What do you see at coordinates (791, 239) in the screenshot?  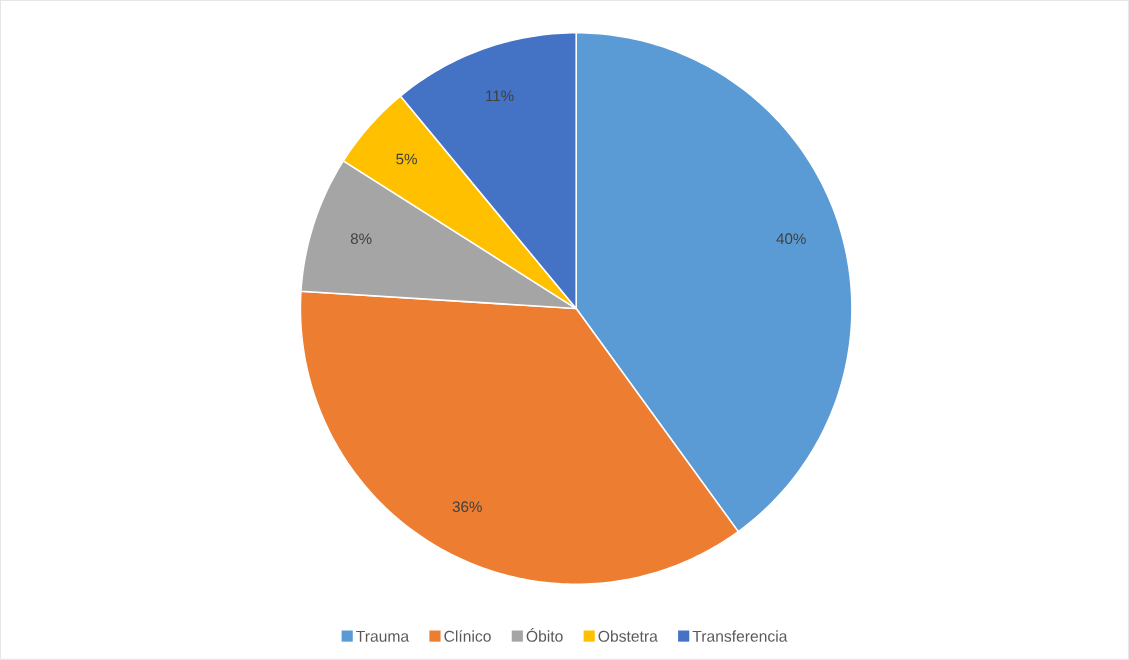 I see `data-label: 40%` at bounding box center [791, 239].